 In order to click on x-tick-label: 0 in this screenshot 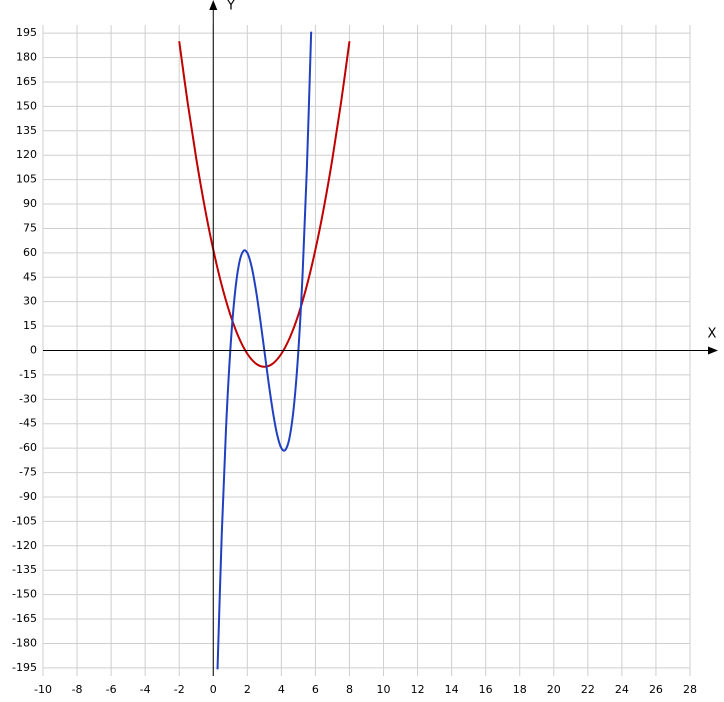, I will do `click(213, 689)`.